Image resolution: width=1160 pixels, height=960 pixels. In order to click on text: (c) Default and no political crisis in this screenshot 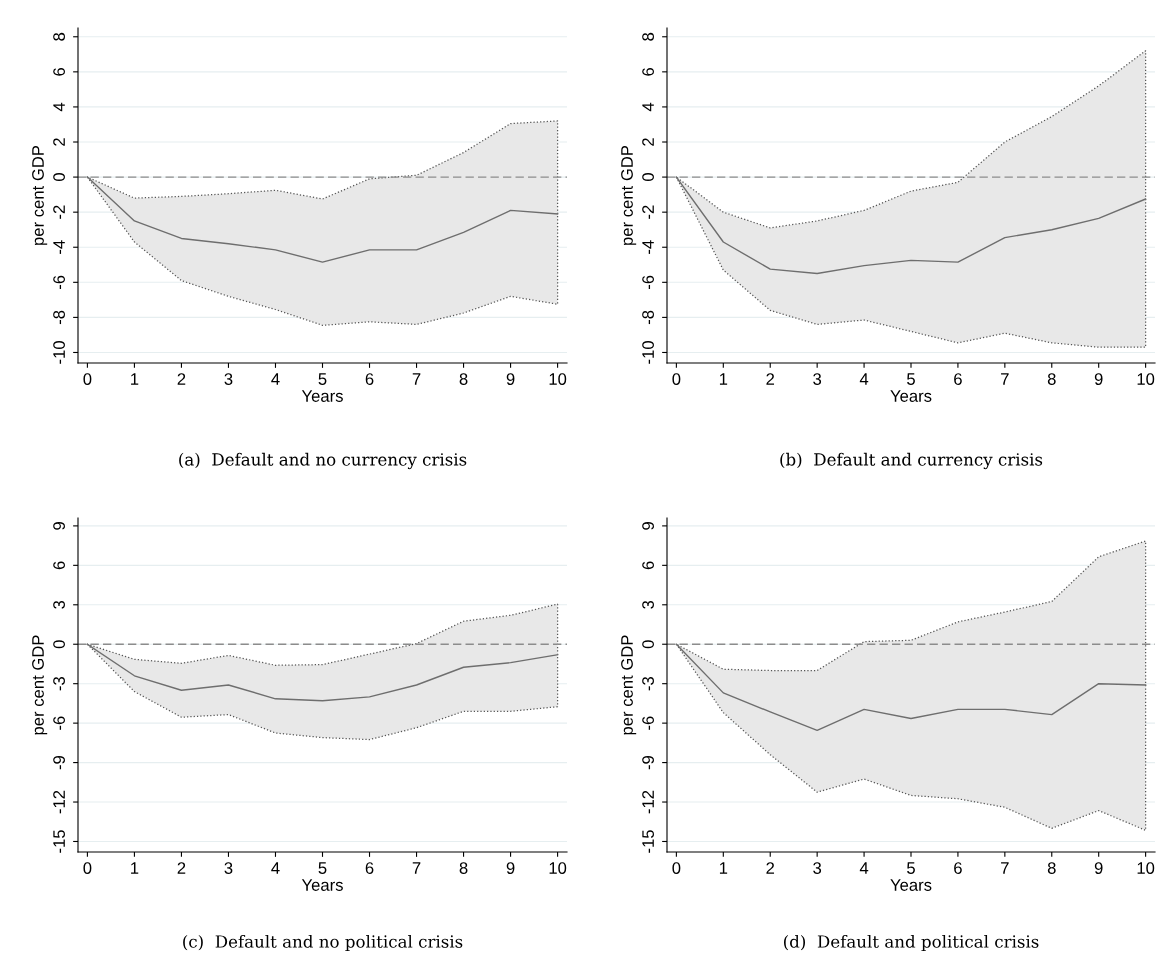, I will do `click(323, 943)`.